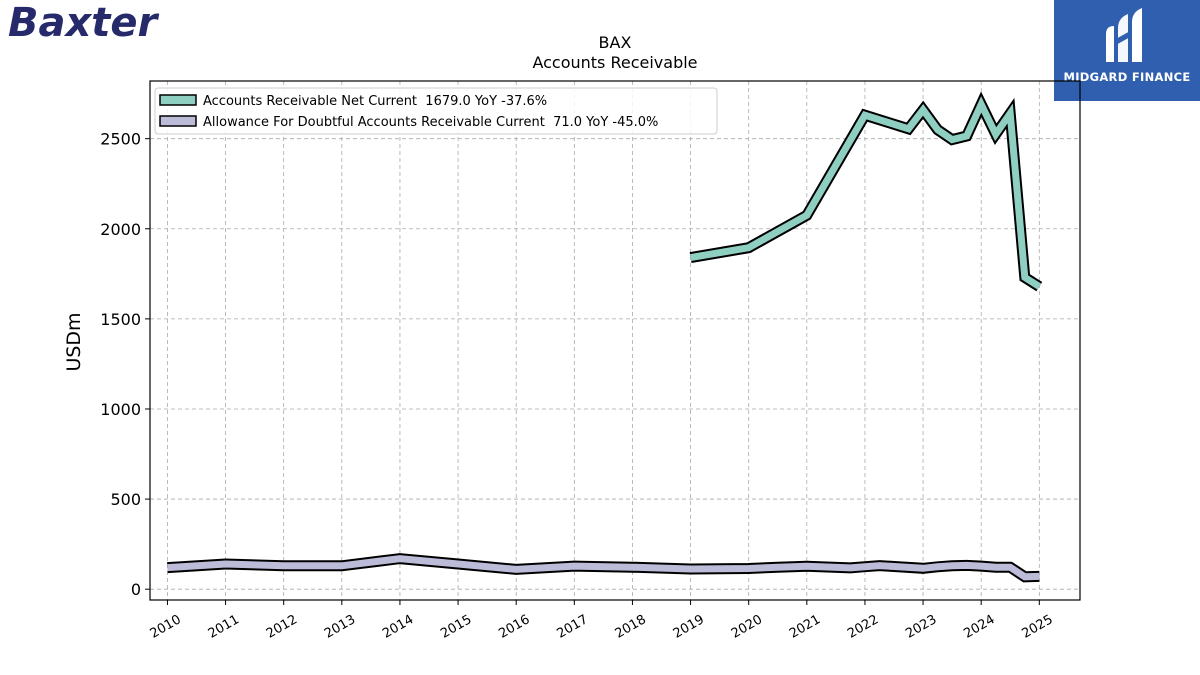 This screenshot has height=675, width=1200. What do you see at coordinates (615, 42) in the screenshot?
I see `chart-title: BAX` at bounding box center [615, 42].